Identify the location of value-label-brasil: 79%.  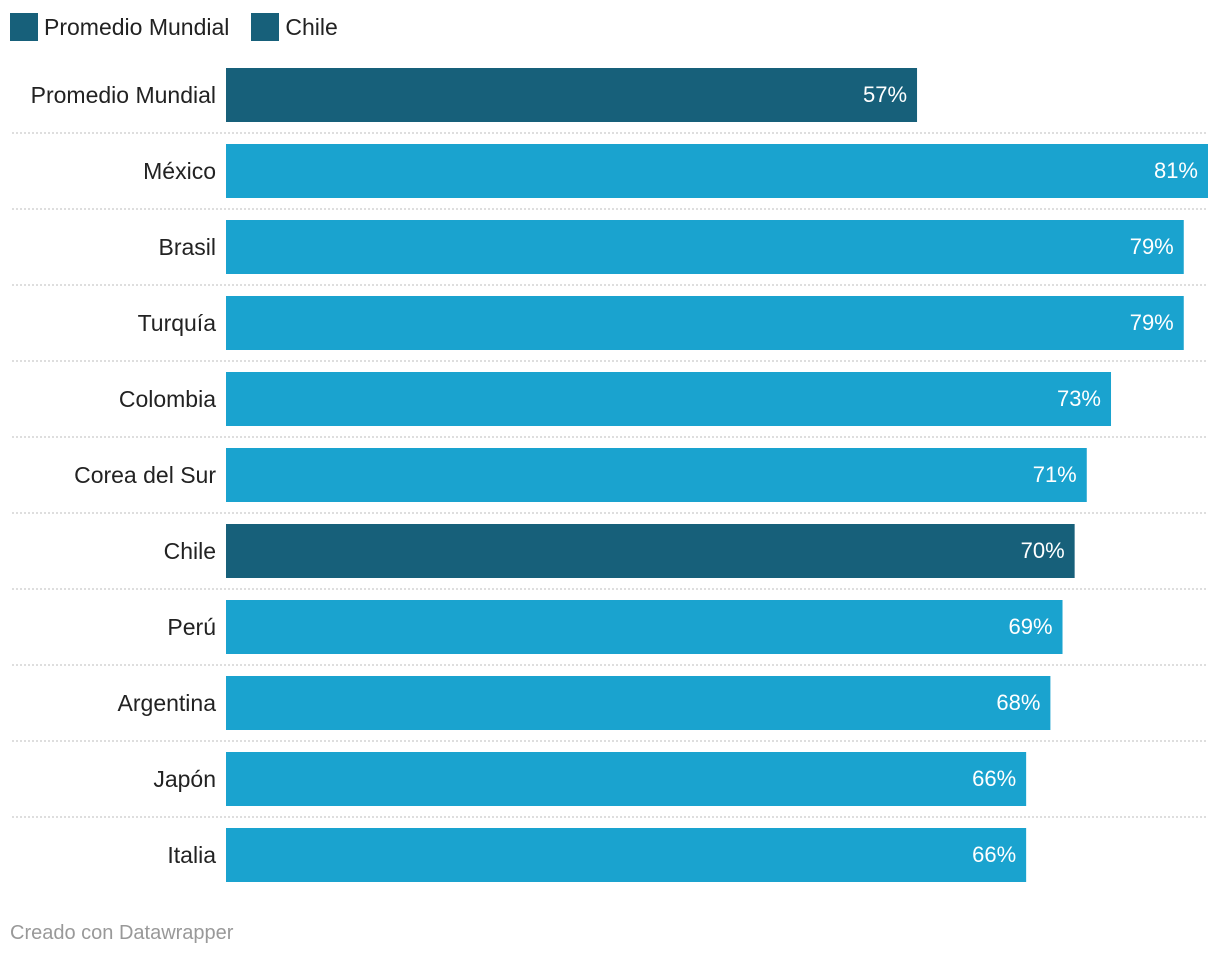
(1152, 246).